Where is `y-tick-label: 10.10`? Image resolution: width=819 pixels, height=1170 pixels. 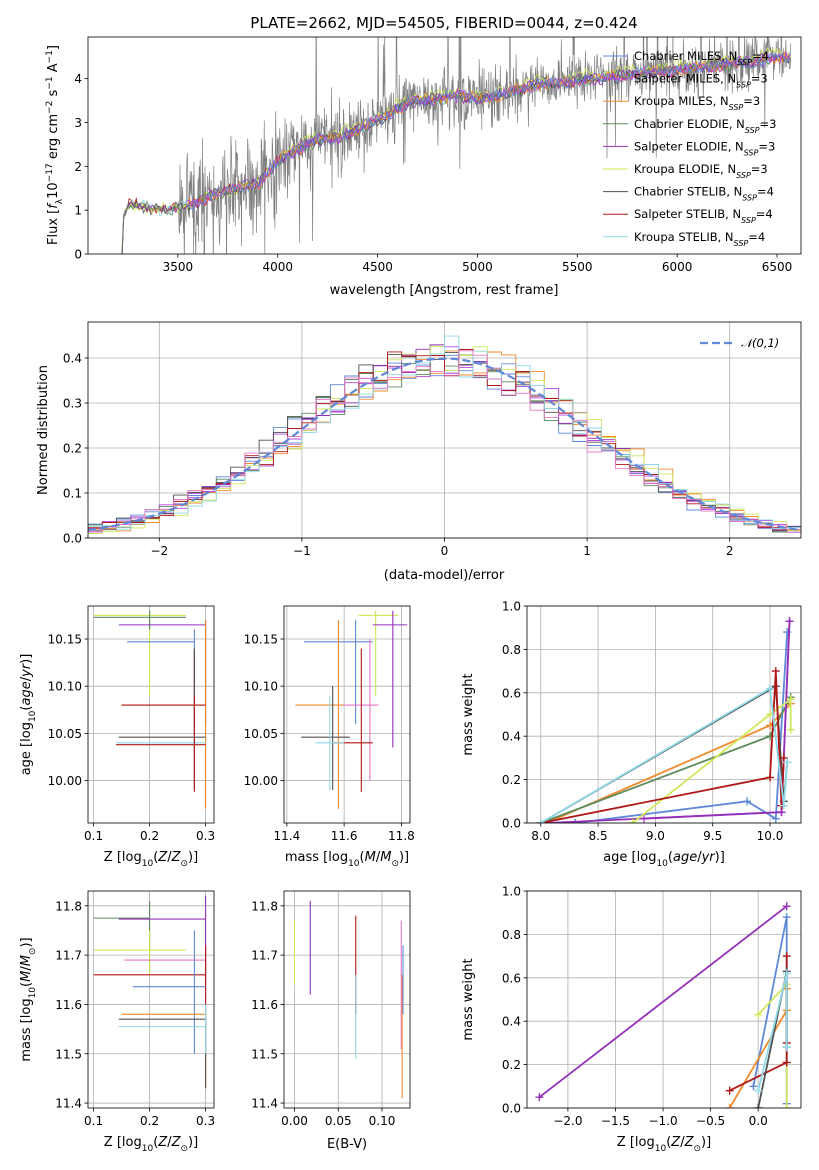 y-tick-label: 10.10 is located at coordinates (65, 687).